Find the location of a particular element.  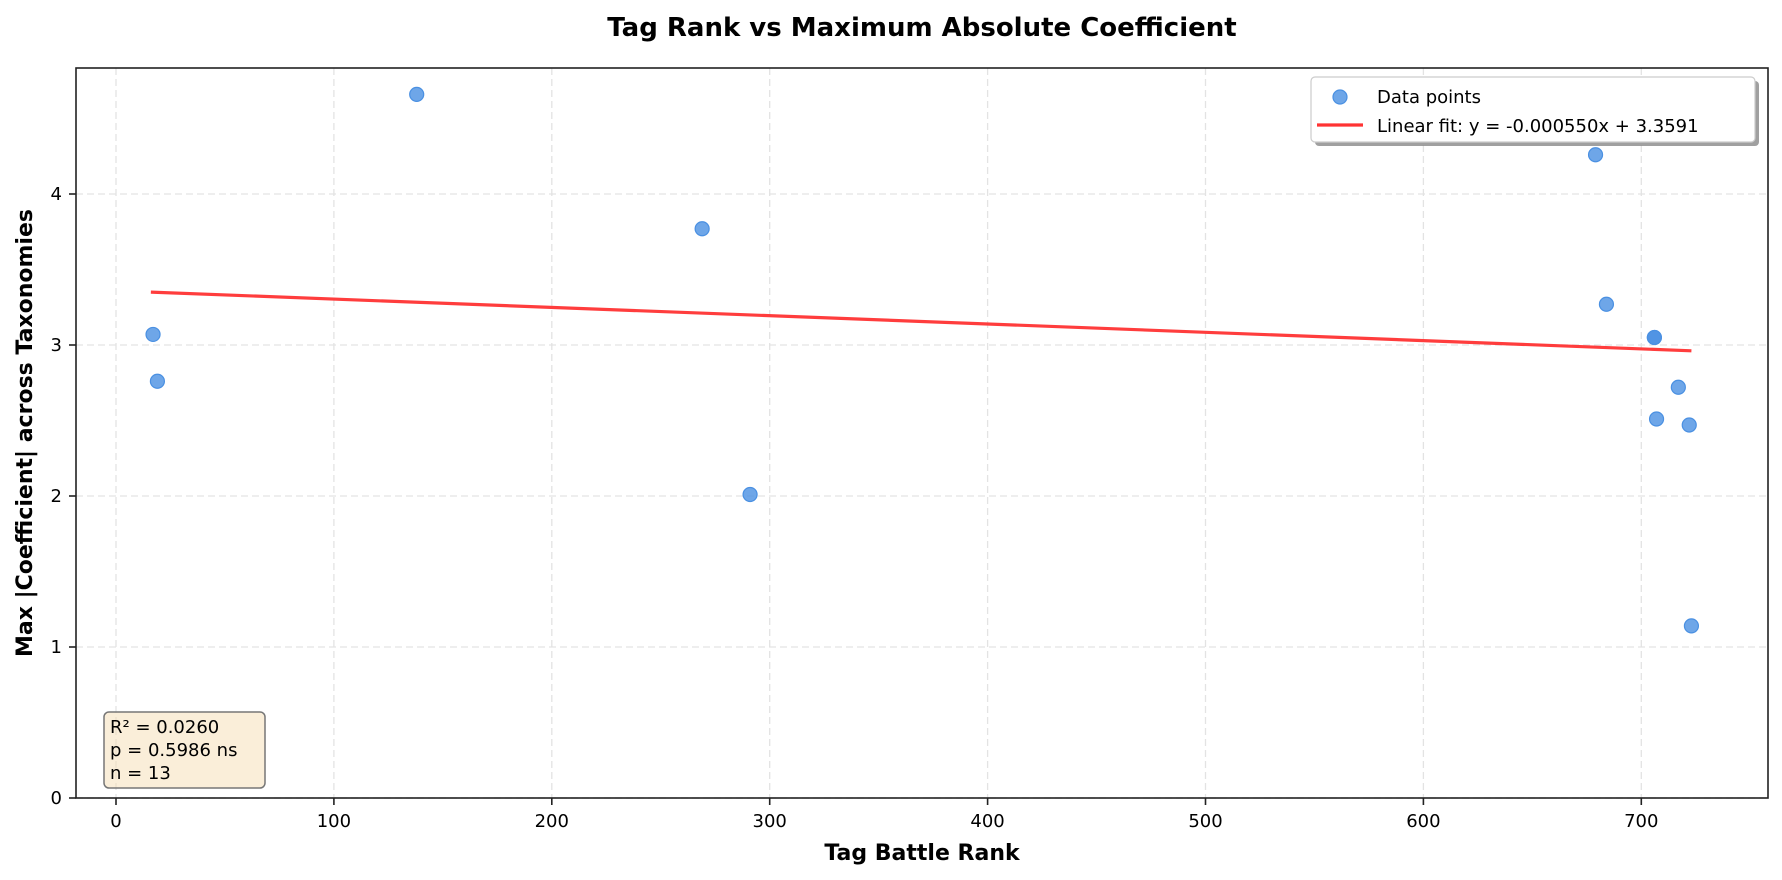

legend-item-data-points: Data points is located at coordinates (1429, 97).